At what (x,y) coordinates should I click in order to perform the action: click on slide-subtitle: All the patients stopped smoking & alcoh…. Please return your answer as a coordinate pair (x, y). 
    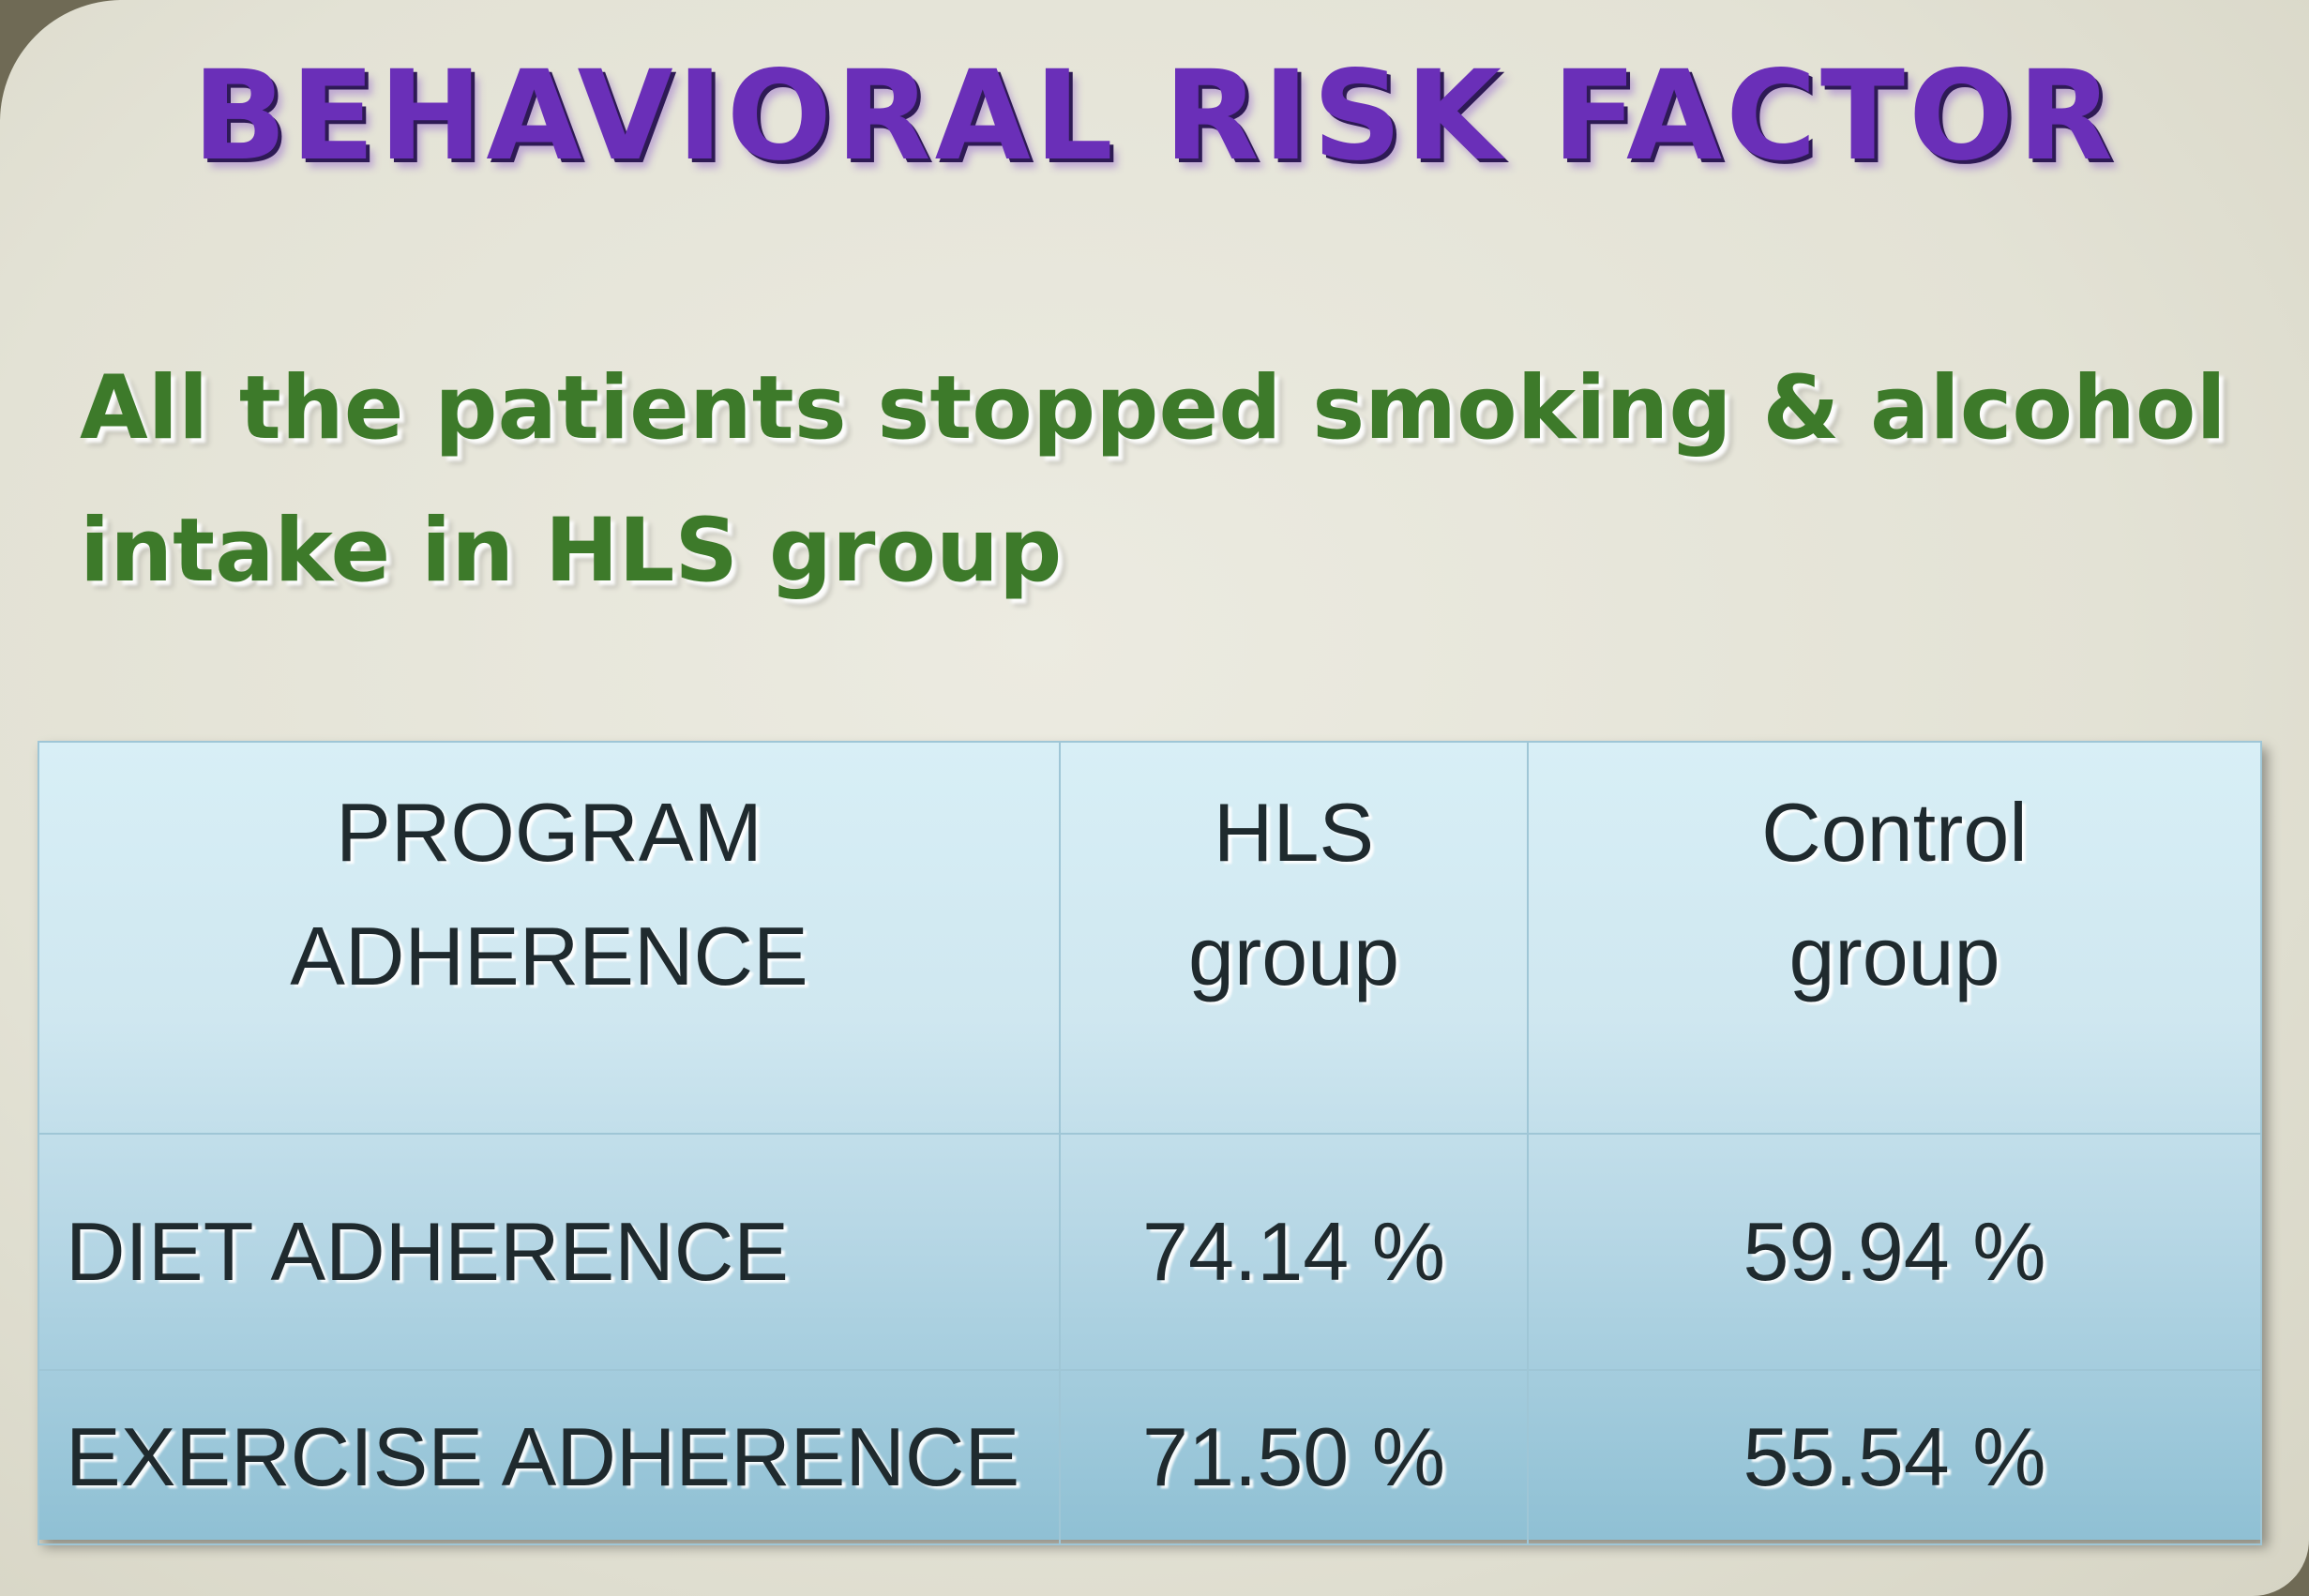
    Looking at the image, I should click on (1153, 479).